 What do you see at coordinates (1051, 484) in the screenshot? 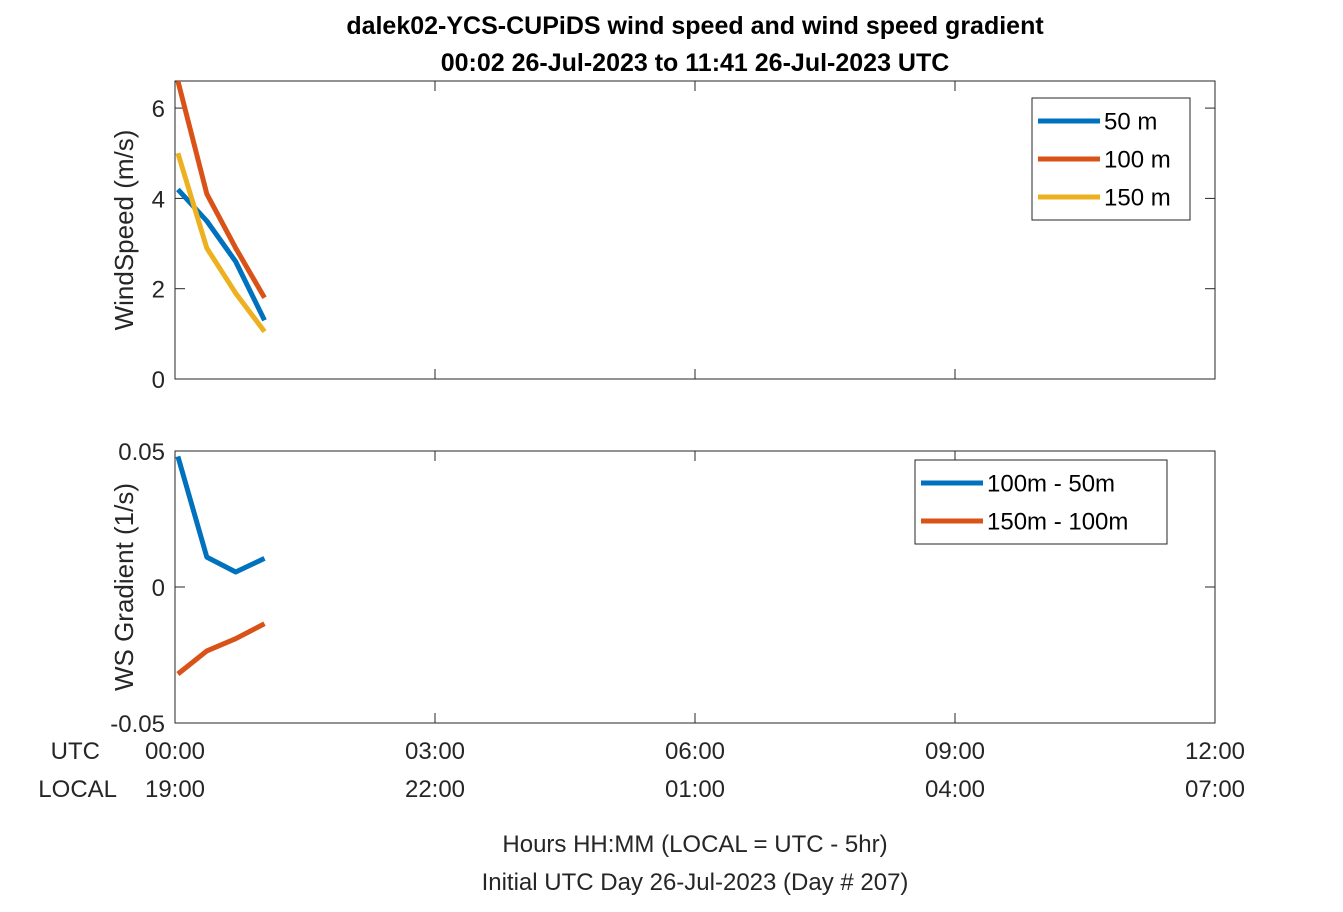
I see `legend-entry: 100m - 50m` at bounding box center [1051, 484].